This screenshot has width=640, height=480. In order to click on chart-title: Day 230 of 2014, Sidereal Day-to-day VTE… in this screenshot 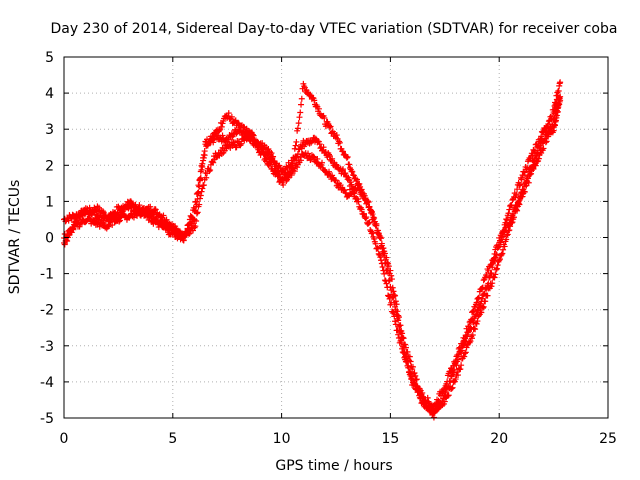, I will do `click(334, 29)`.